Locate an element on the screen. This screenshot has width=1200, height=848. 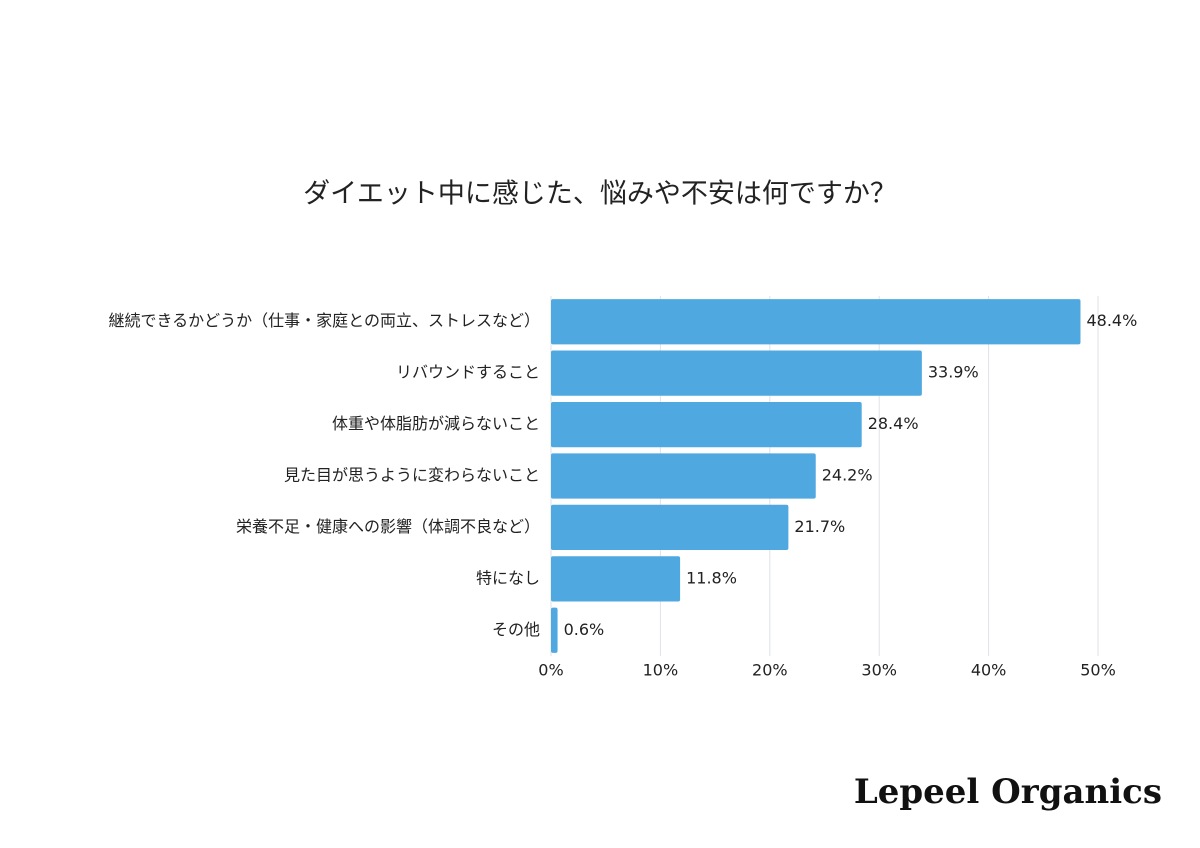
x-tick-label: 30% is located at coordinates (879, 670).